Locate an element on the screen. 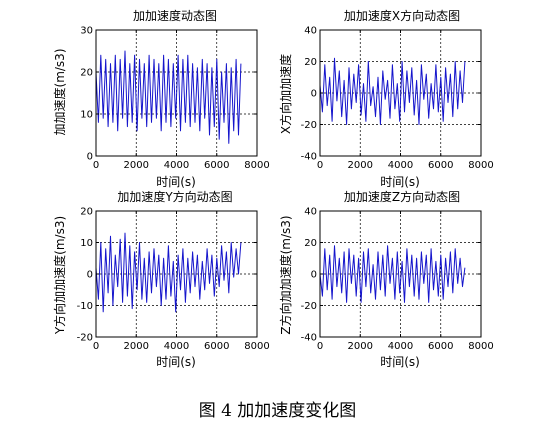 This screenshot has height=427, width=555. y-axis-label: Z方向加加速度(m/s3) is located at coordinates (285, 274).